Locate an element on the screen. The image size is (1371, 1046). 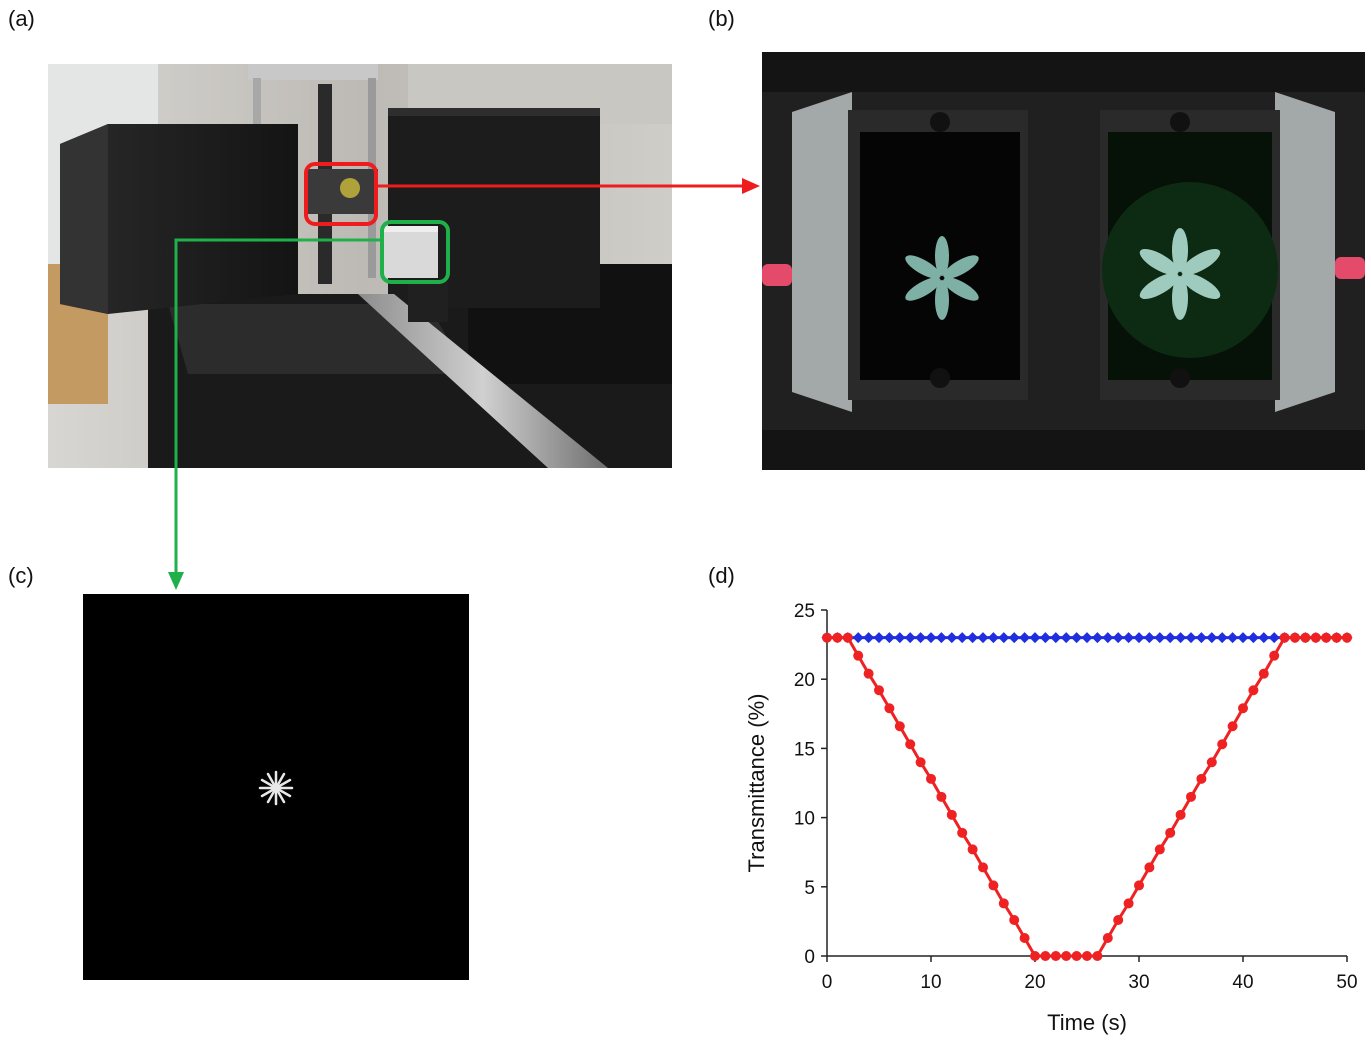
y-tick-label: 0 is located at coordinates (809, 957).